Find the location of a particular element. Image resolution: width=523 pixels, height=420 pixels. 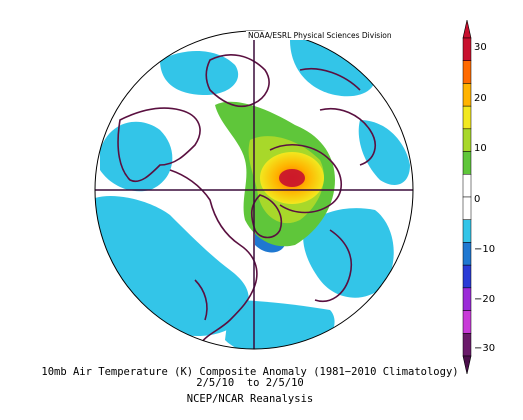

warm-anomaly-peak is located at coordinates (292, 178).